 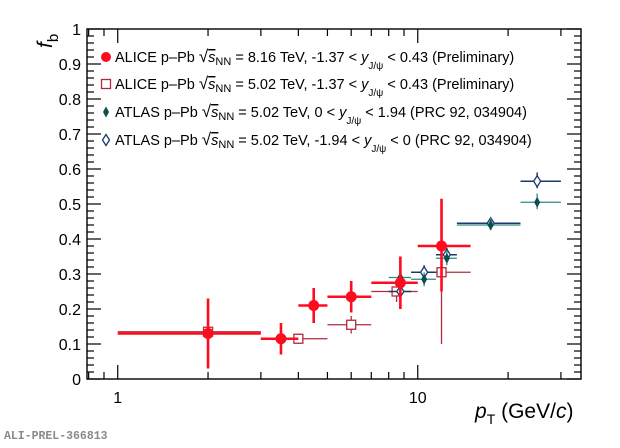 I want to click on y-tick-label: 0.3, so click(x=70, y=275).